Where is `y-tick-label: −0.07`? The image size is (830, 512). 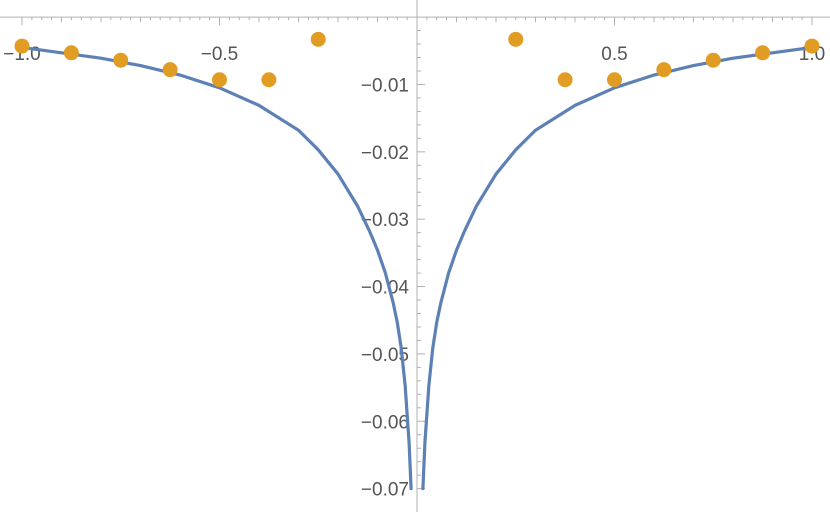
y-tick-label: −0.07 is located at coordinates (385, 490).